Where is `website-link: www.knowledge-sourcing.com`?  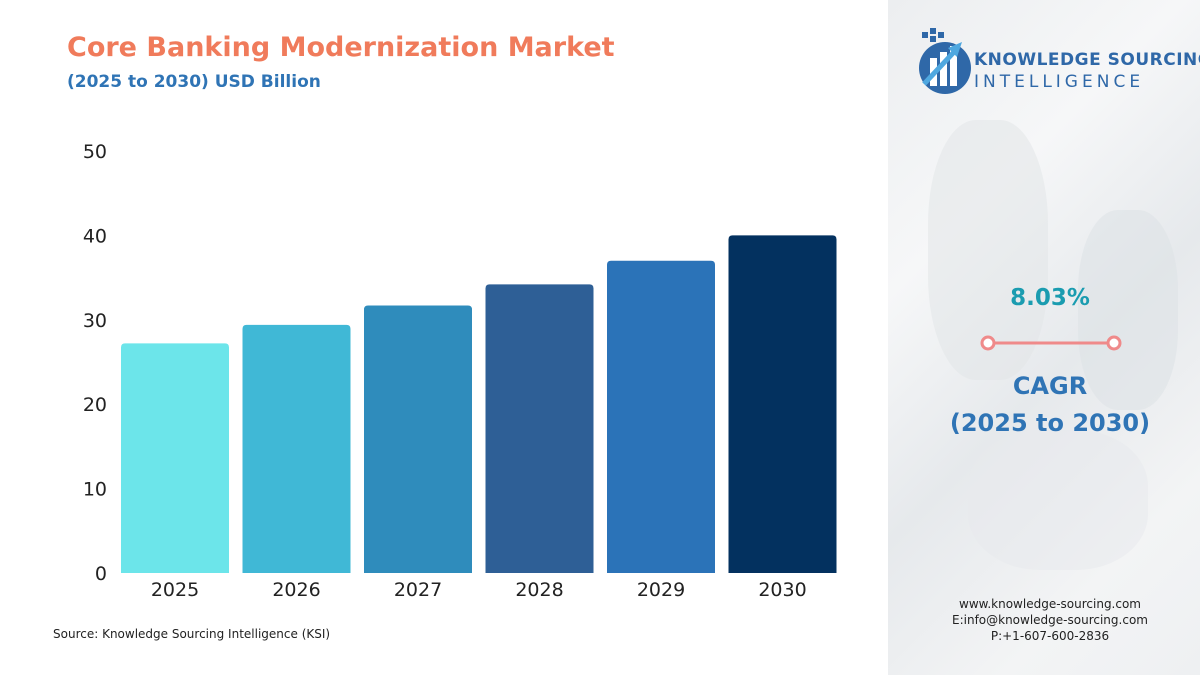
website-link: www.knowledge-sourcing.com is located at coordinates (1050, 604).